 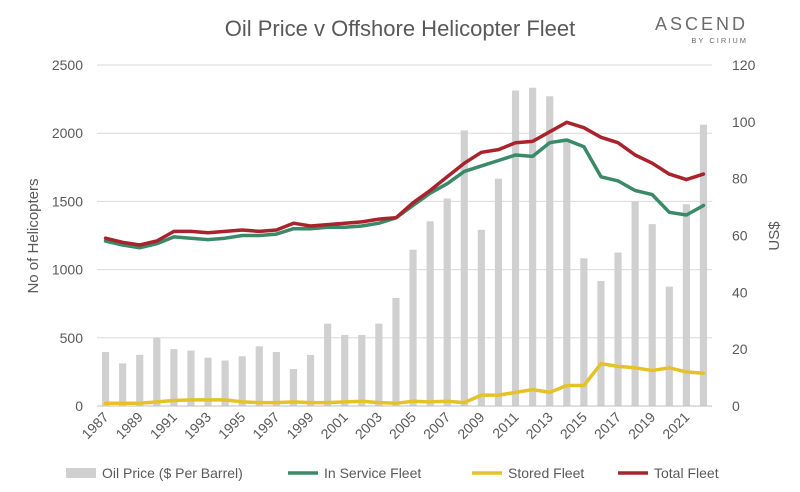 What do you see at coordinates (128, 425) in the screenshot?
I see `x-tick-label: 1989` at bounding box center [128, 425].